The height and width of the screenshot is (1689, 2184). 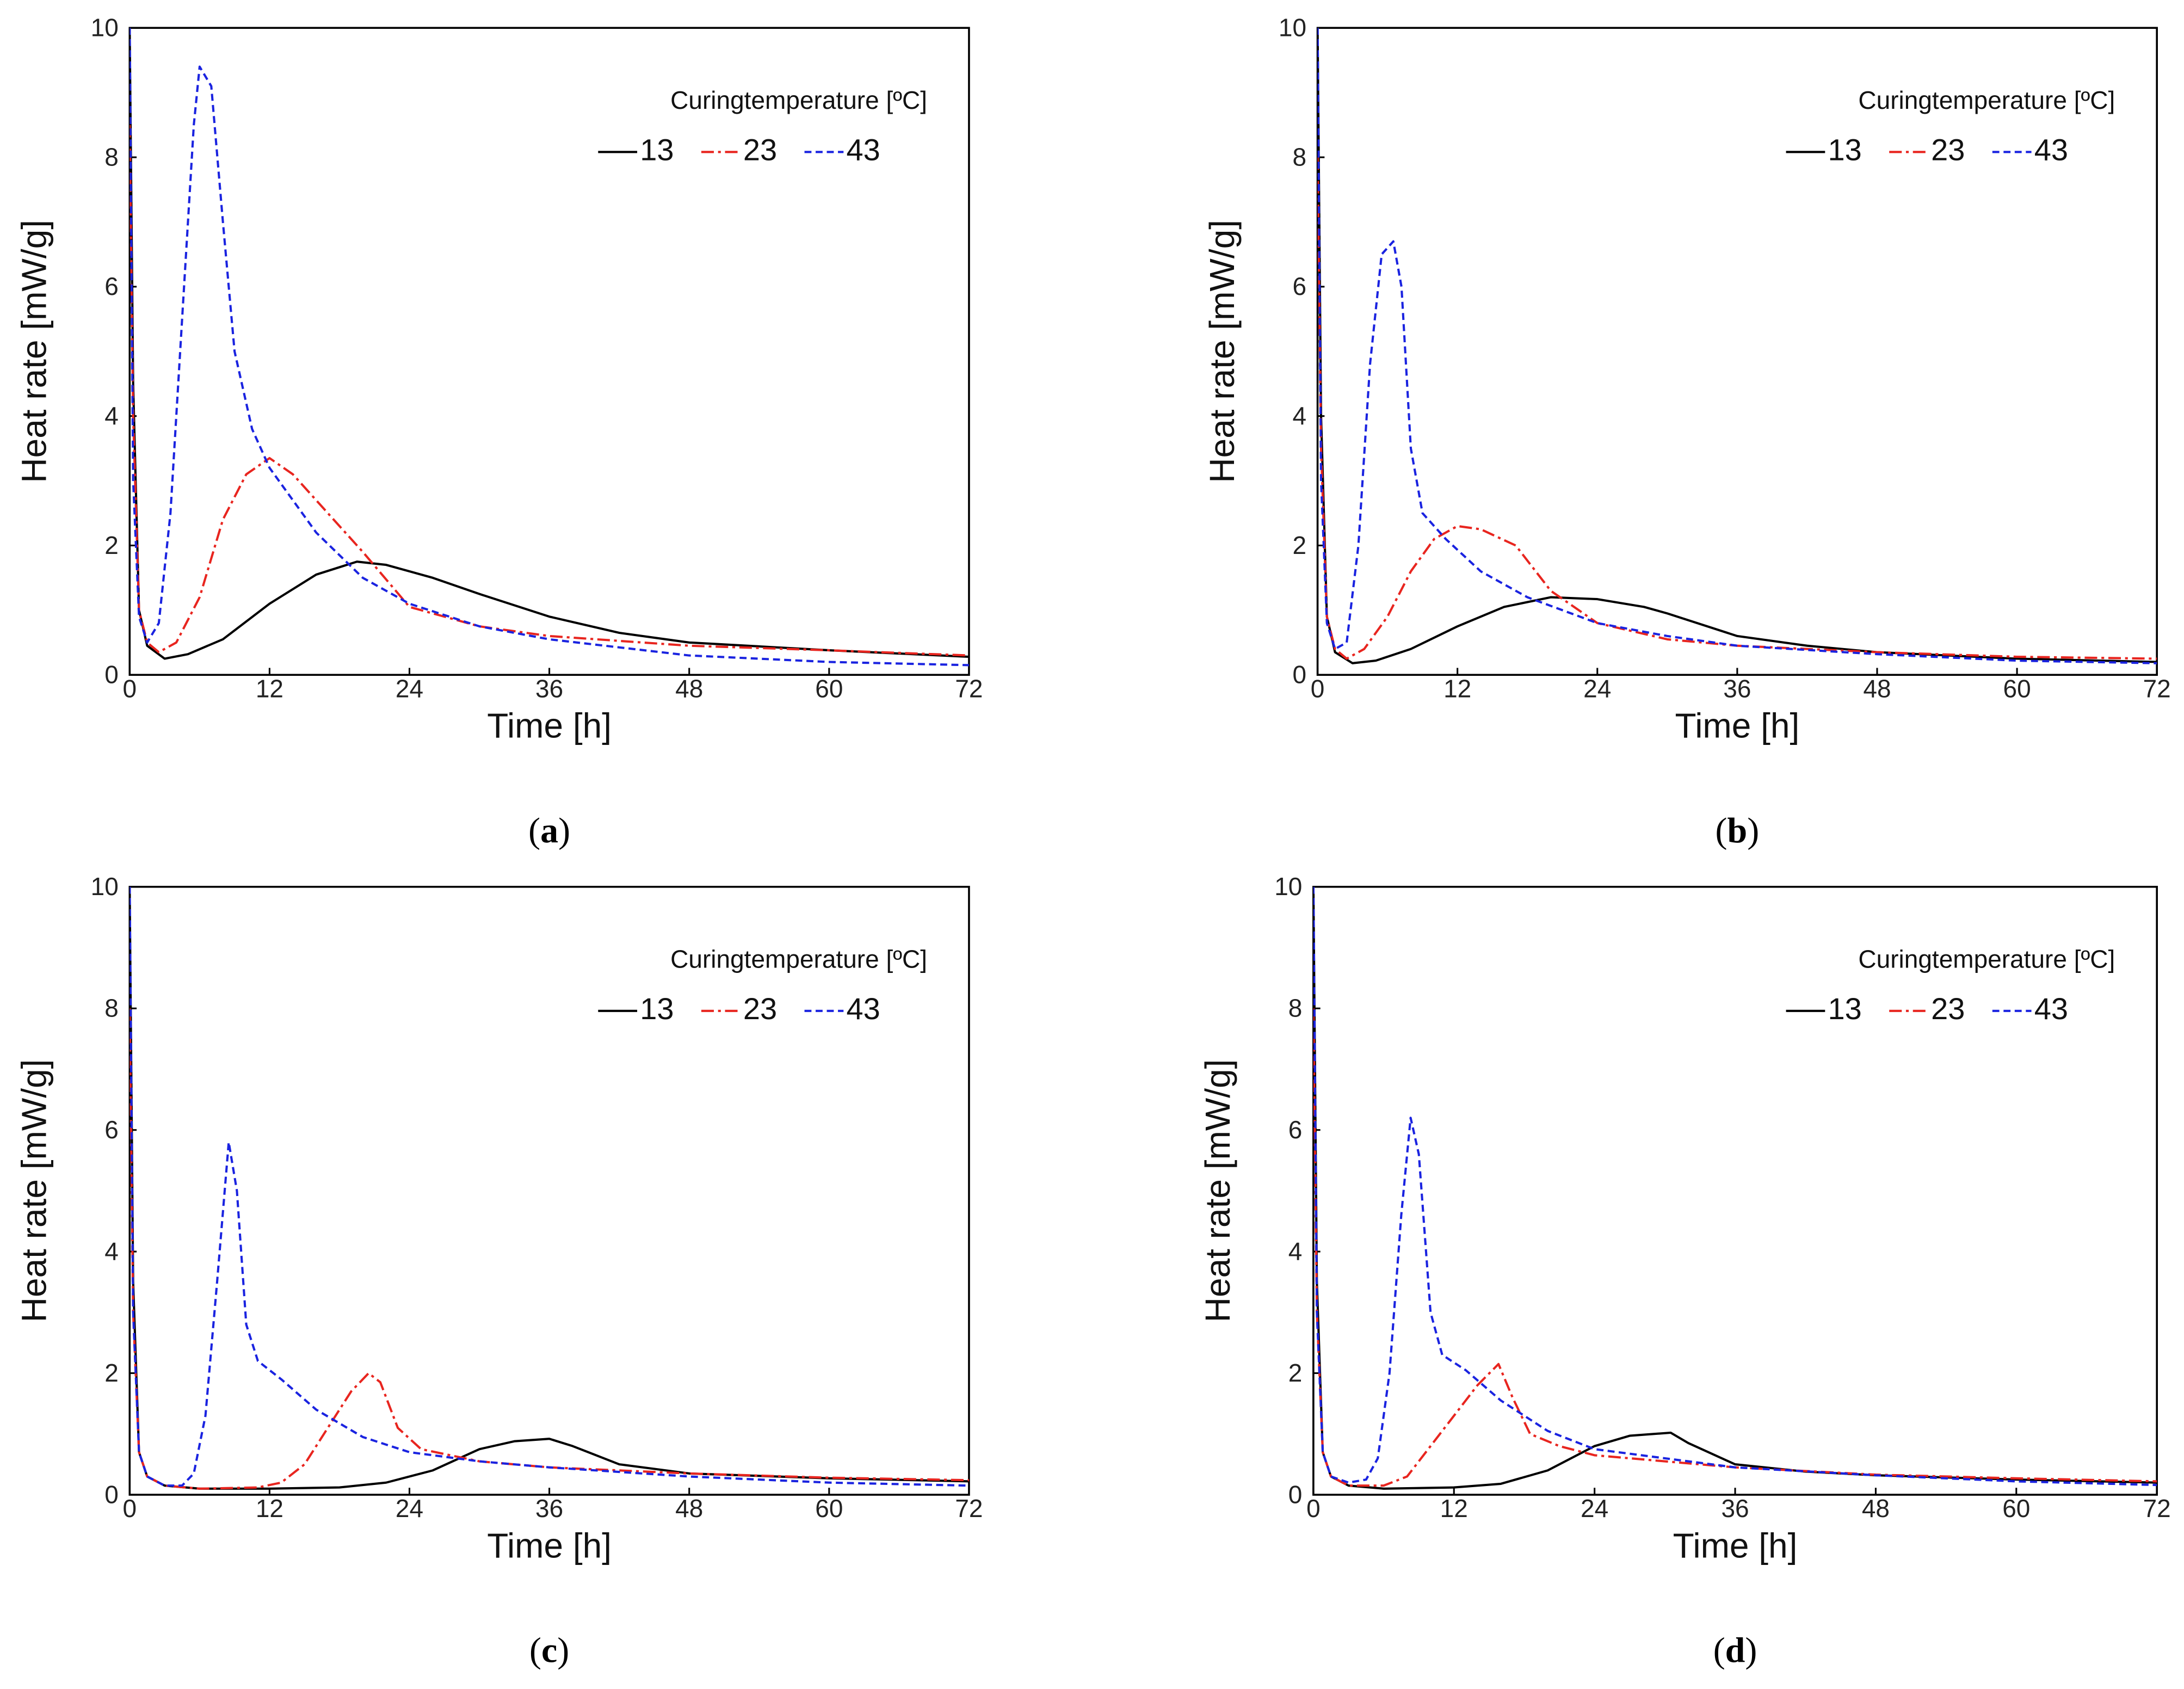 What do you see at coordinates (549, 830) in the screenshot?
I see `panel-caption: (a)` at bounding box center [549, 830].